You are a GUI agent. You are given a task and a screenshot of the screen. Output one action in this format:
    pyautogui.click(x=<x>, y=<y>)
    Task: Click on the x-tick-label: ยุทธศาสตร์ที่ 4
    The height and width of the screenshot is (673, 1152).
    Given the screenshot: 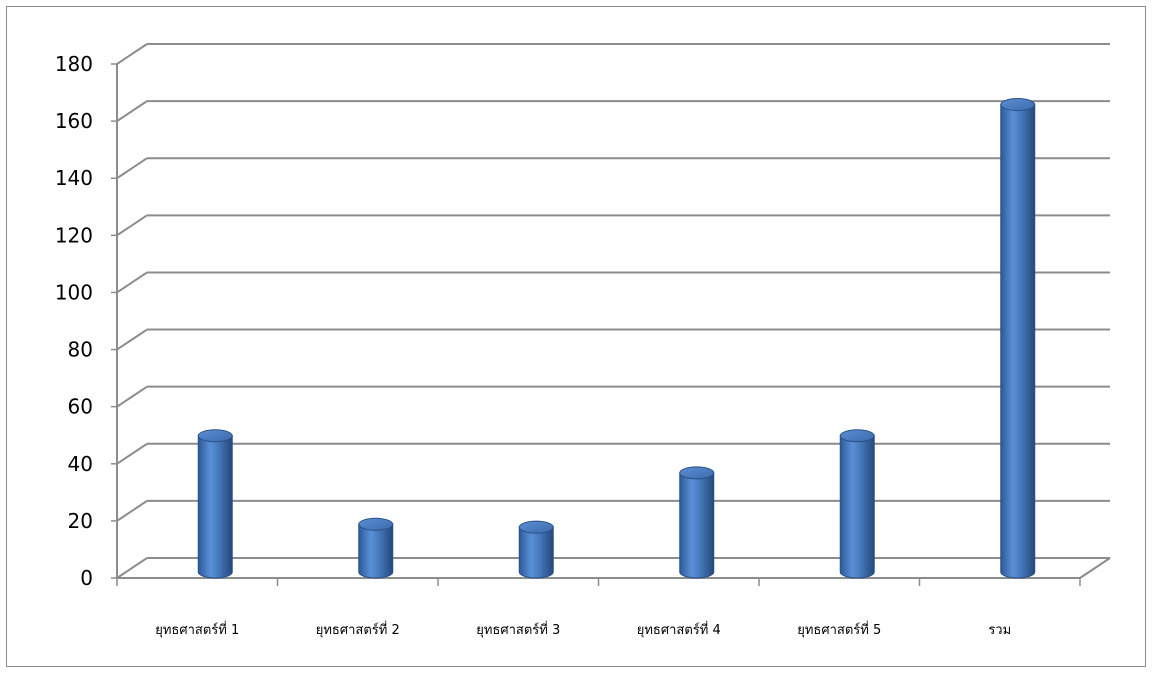 What is the action you would take?
    pyautogui.click(x=679, y=629)
    